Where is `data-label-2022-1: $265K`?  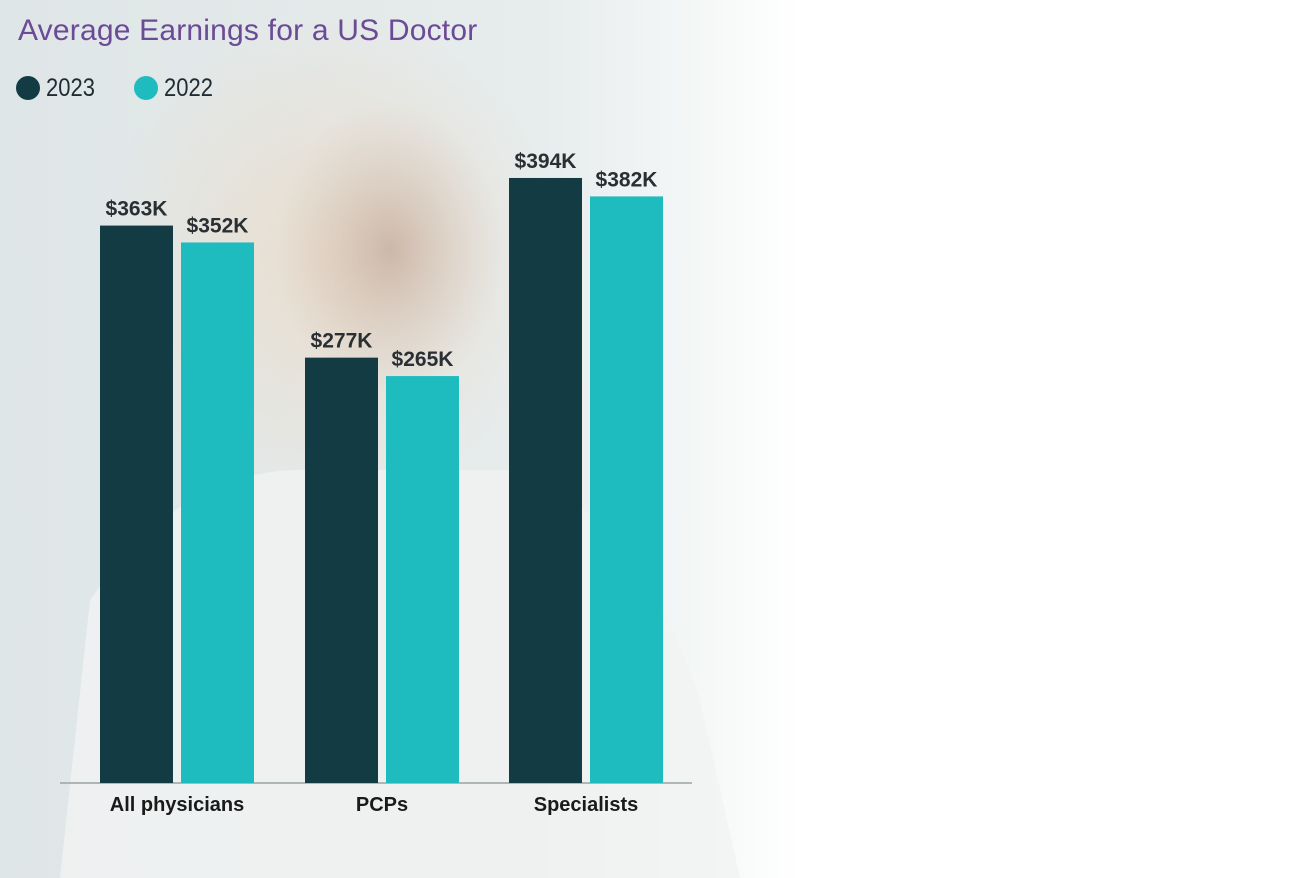
data-label-2022-1: $265K is located at coordinates (423, 359).